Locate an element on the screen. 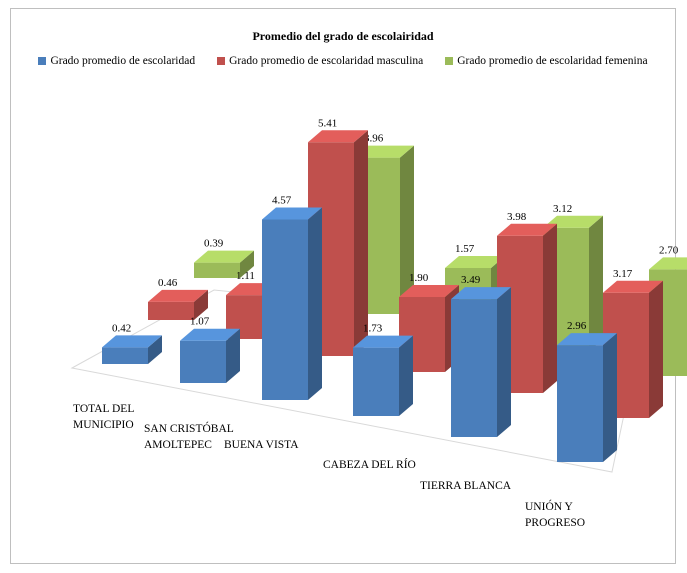  legend-swatch-female is located at coordinates (449, 61).